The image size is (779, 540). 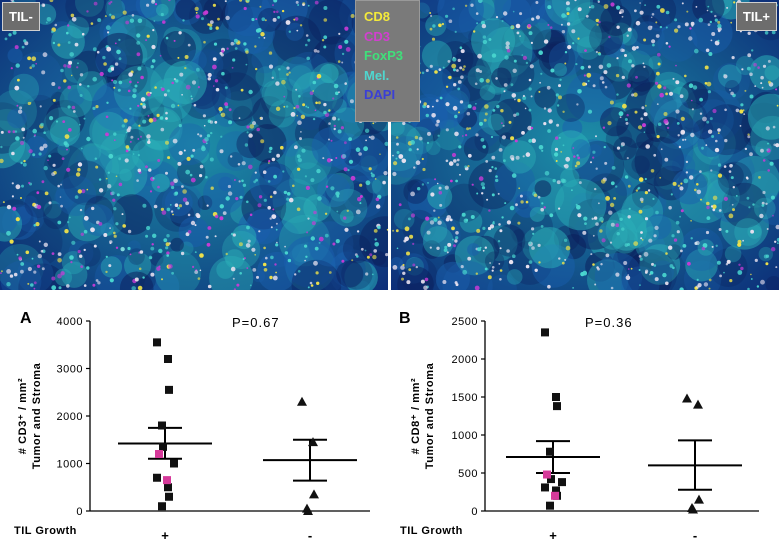 I want to click on stain-legend: CD8 CD3 FoxP3 Mel. DAPI, so click(x=387, y=61).